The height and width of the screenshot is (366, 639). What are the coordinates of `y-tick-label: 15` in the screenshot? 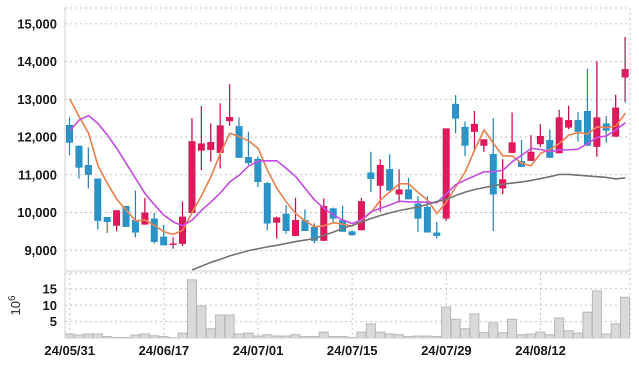 It's located at (49, 288).